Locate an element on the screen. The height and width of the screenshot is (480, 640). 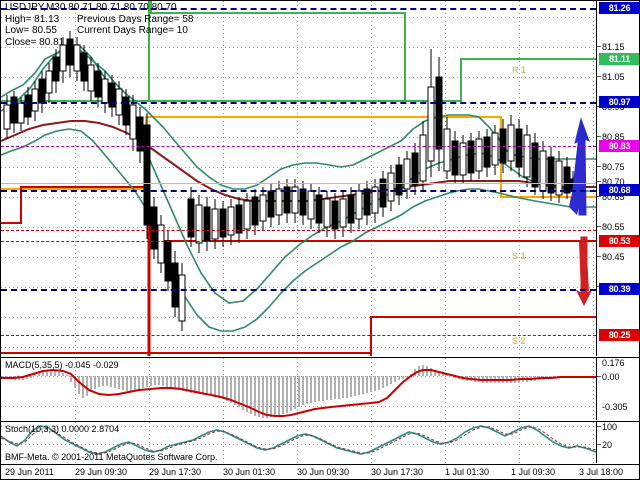
macd-tick: -0.305 is located at coordinates (618, 407).